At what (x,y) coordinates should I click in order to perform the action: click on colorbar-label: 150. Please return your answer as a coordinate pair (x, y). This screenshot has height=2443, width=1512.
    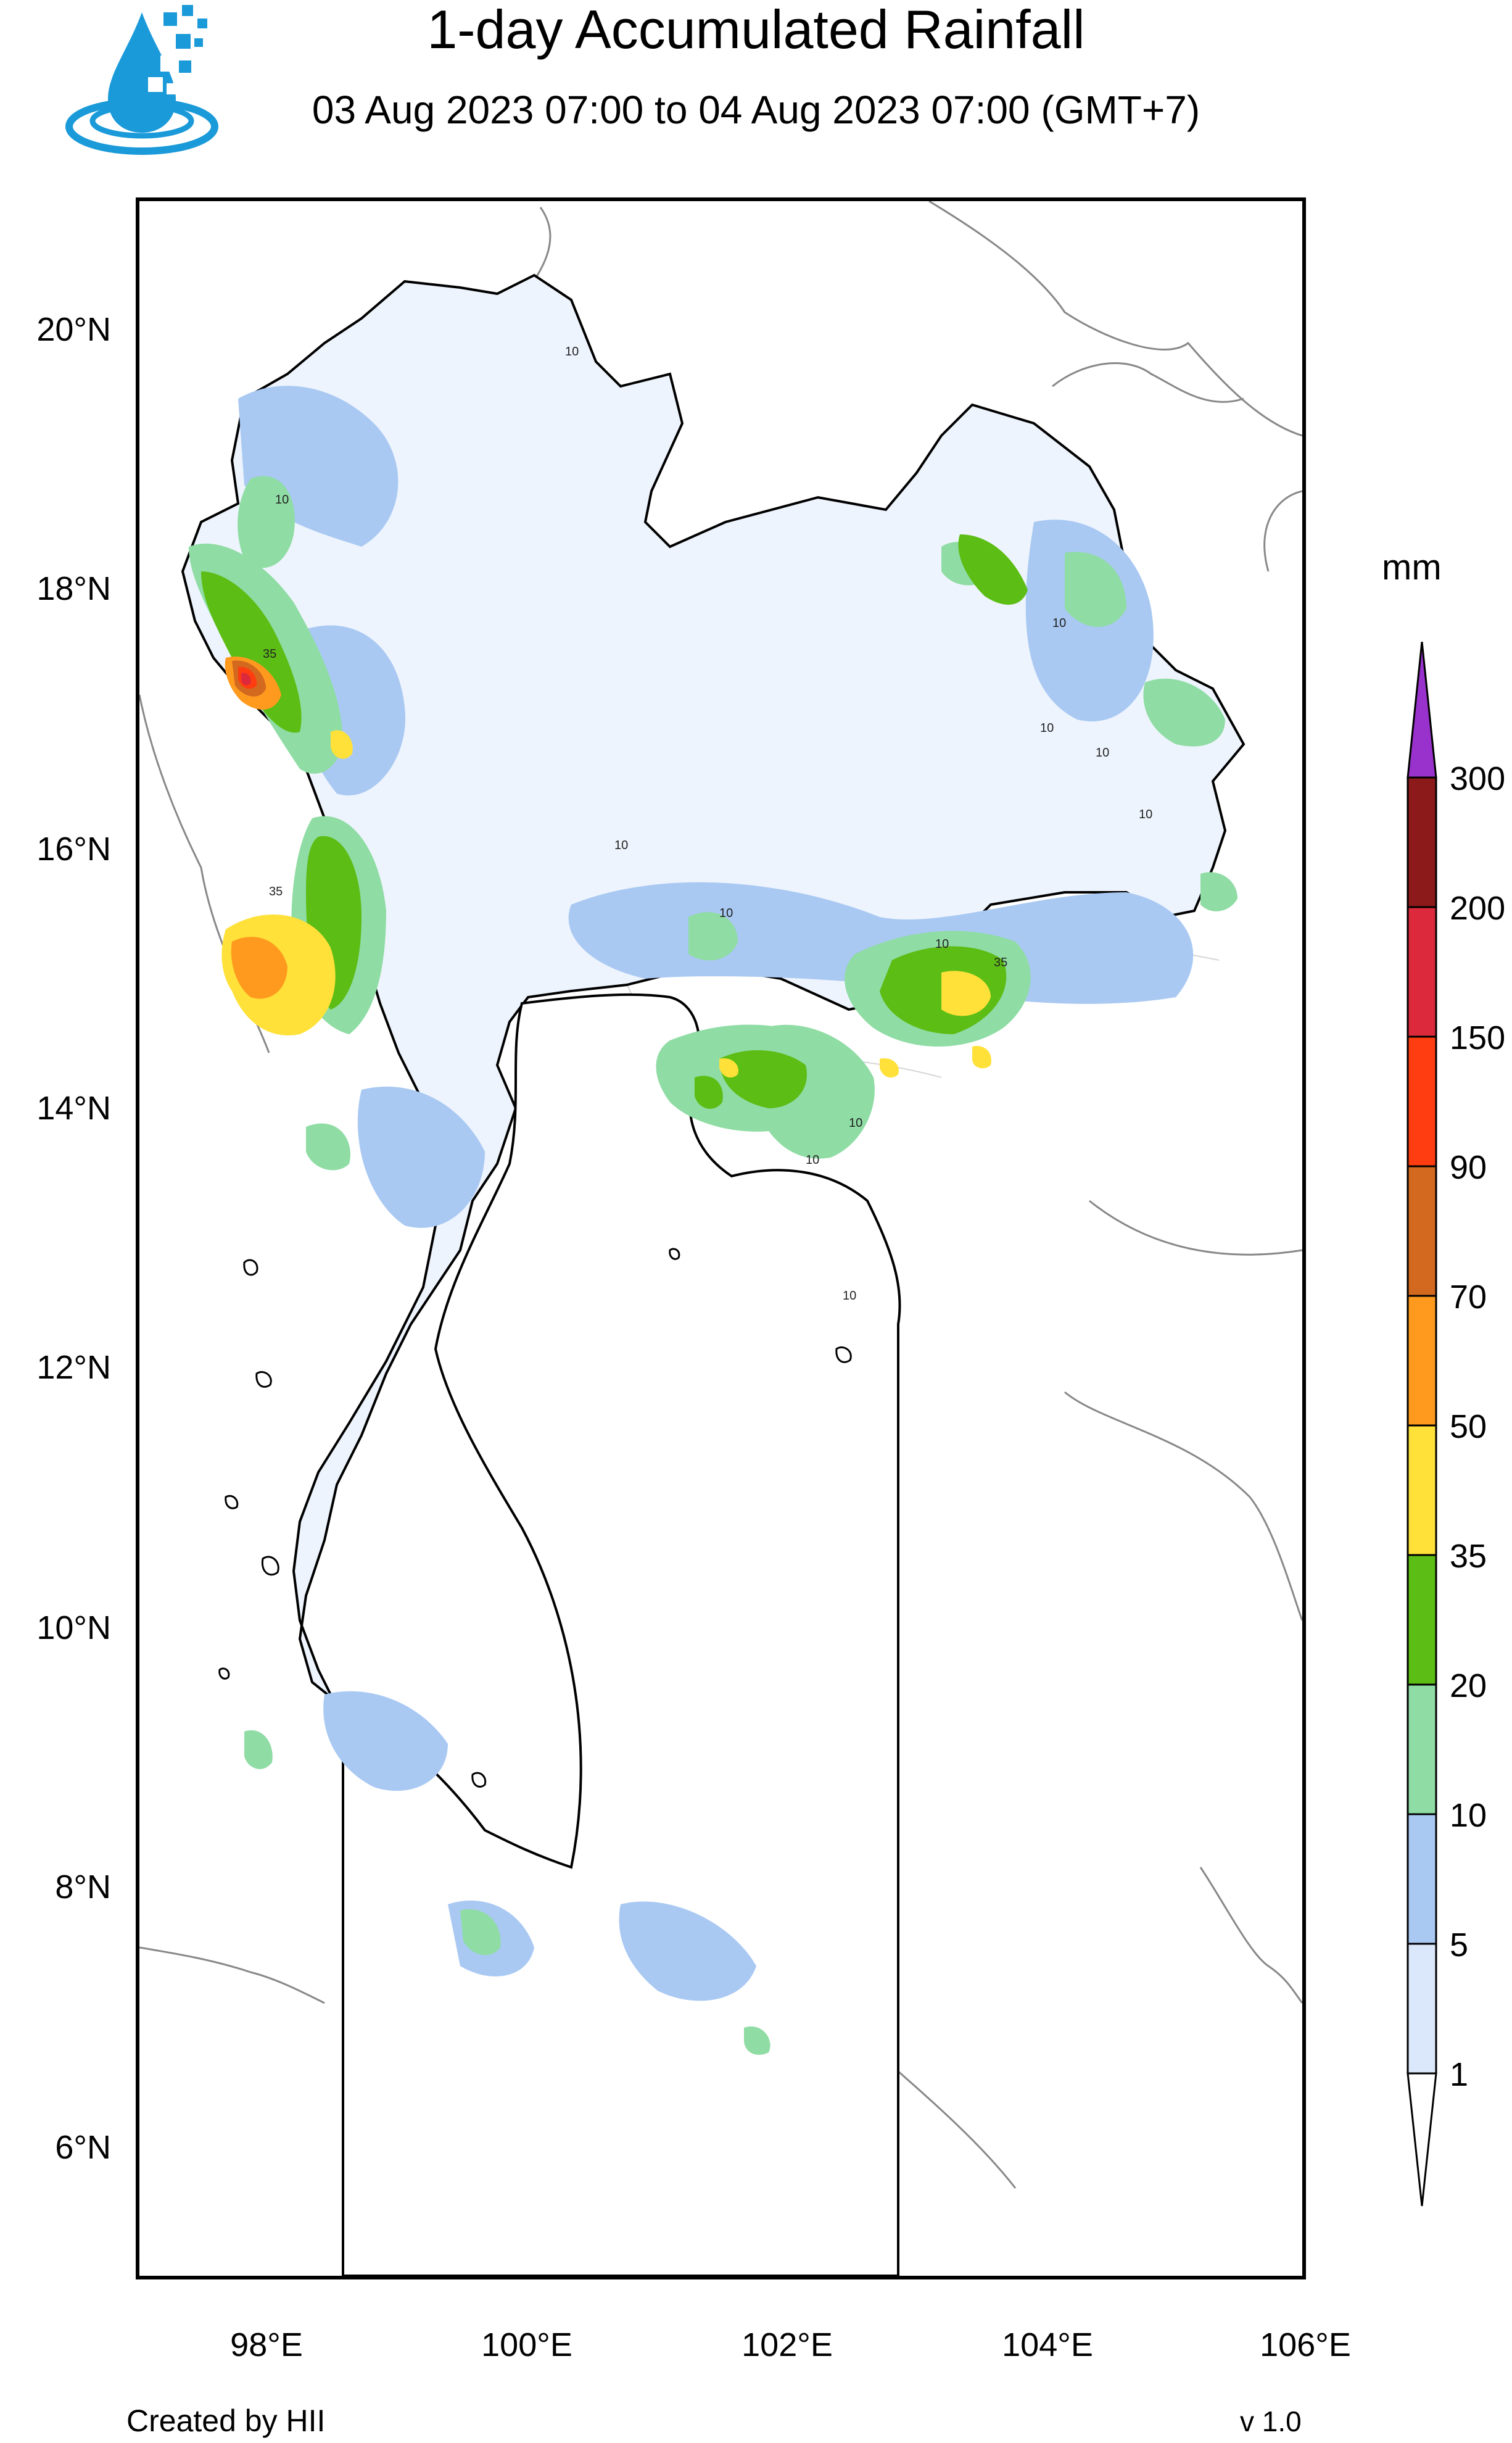
    Looking at the image, I should click on (1478, 1037).